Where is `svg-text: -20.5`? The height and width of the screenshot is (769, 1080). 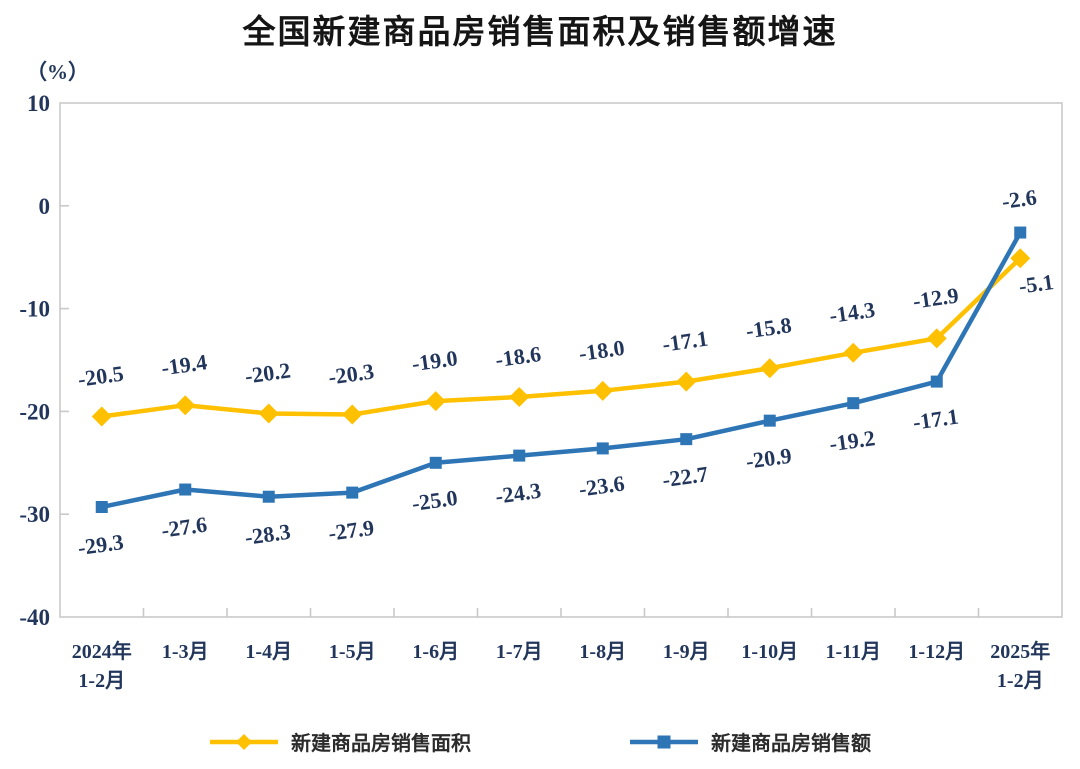
svg-text: -20.5 is located at coordinates (100, 376).